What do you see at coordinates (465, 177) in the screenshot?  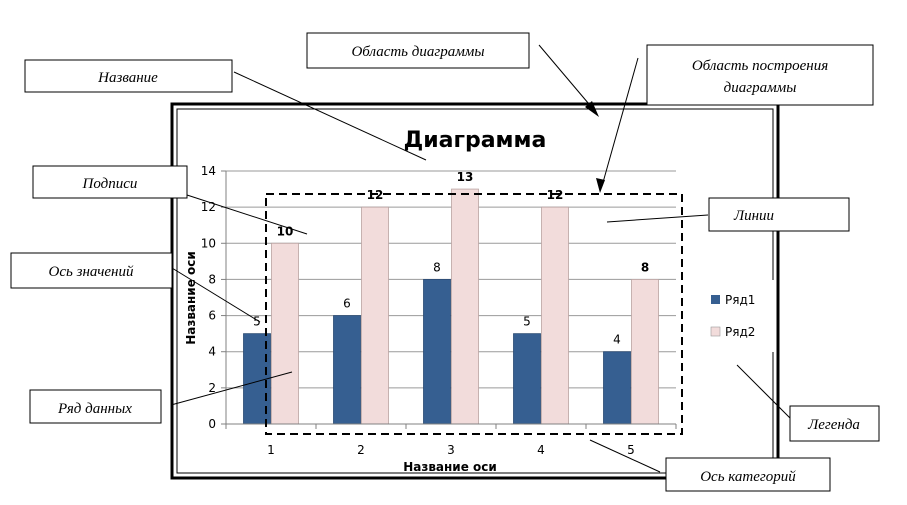 I see `data-label-series-2-cat-3: 13` at bounding box center [465, 177].